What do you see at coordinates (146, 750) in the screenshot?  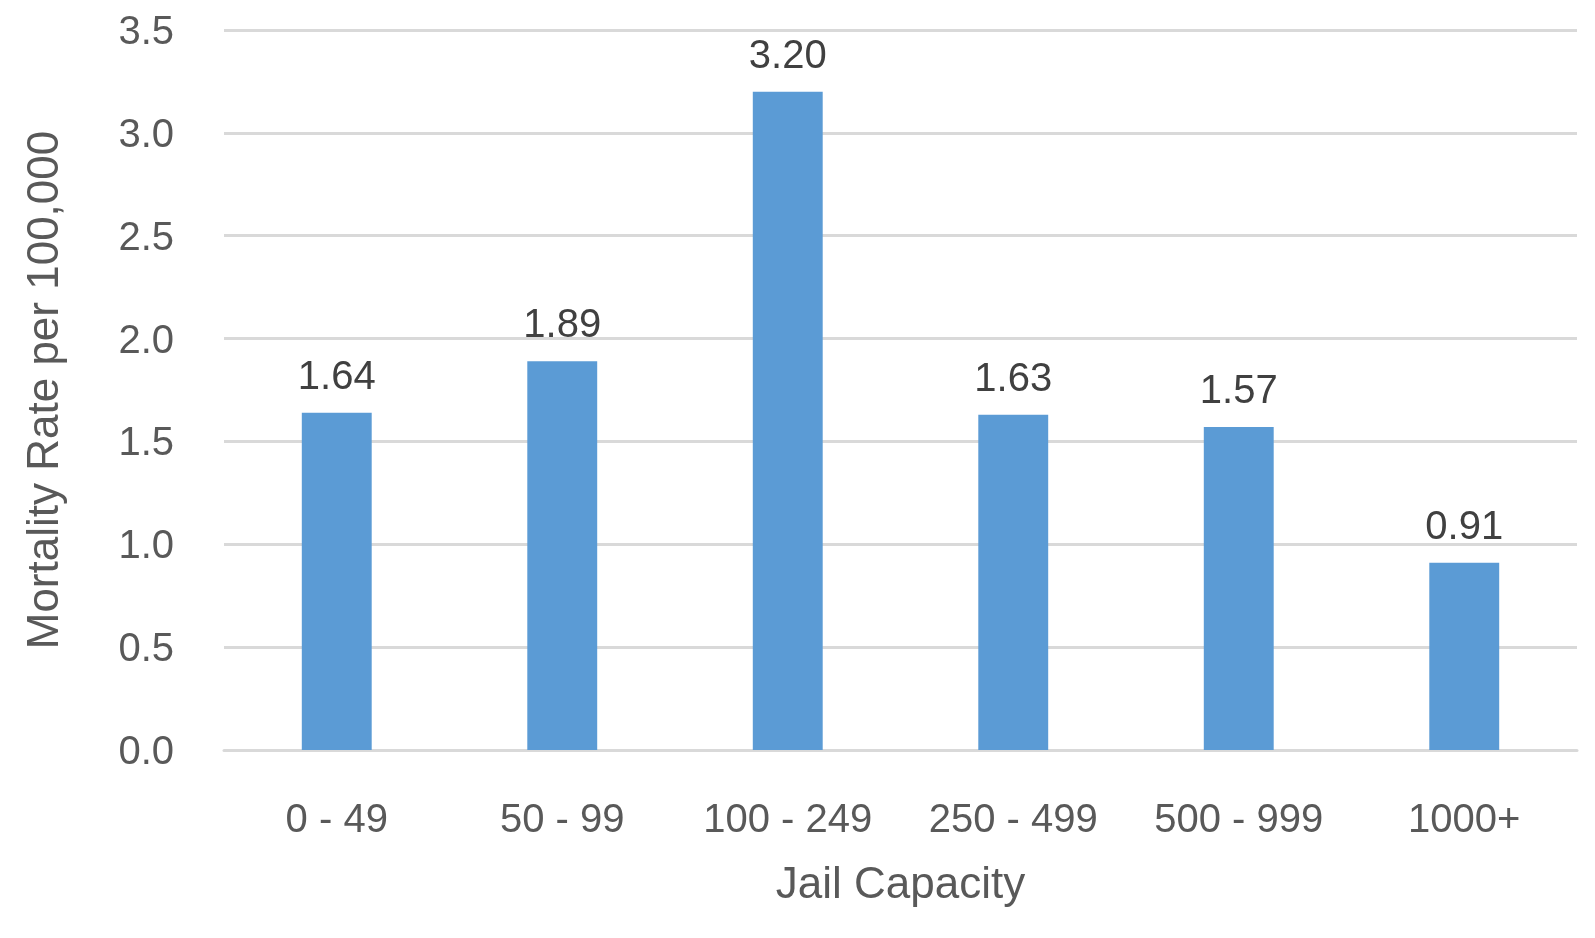 I see `y-tick-label: 0.0` at bounding box center [146, 750].